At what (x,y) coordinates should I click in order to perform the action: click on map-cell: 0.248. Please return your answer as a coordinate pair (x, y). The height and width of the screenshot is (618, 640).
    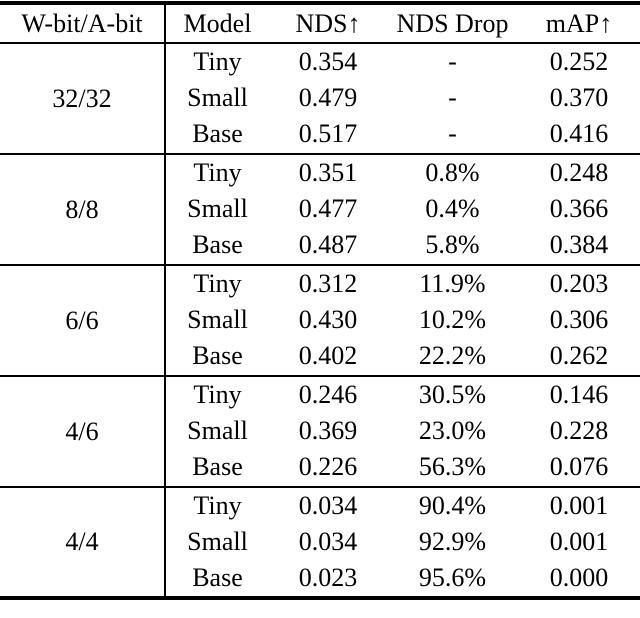
    Looking at the image, I should click on (579, 172).